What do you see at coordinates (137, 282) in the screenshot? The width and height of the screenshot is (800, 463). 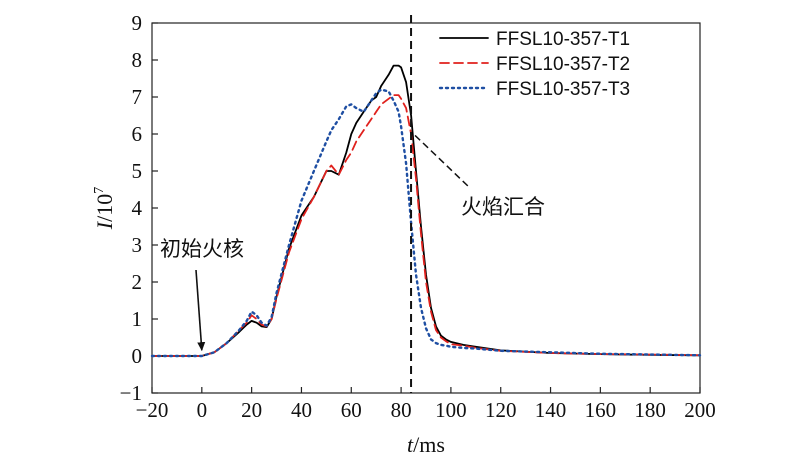 I see `y-tick-label: 2` at bounding box center [137, 282].